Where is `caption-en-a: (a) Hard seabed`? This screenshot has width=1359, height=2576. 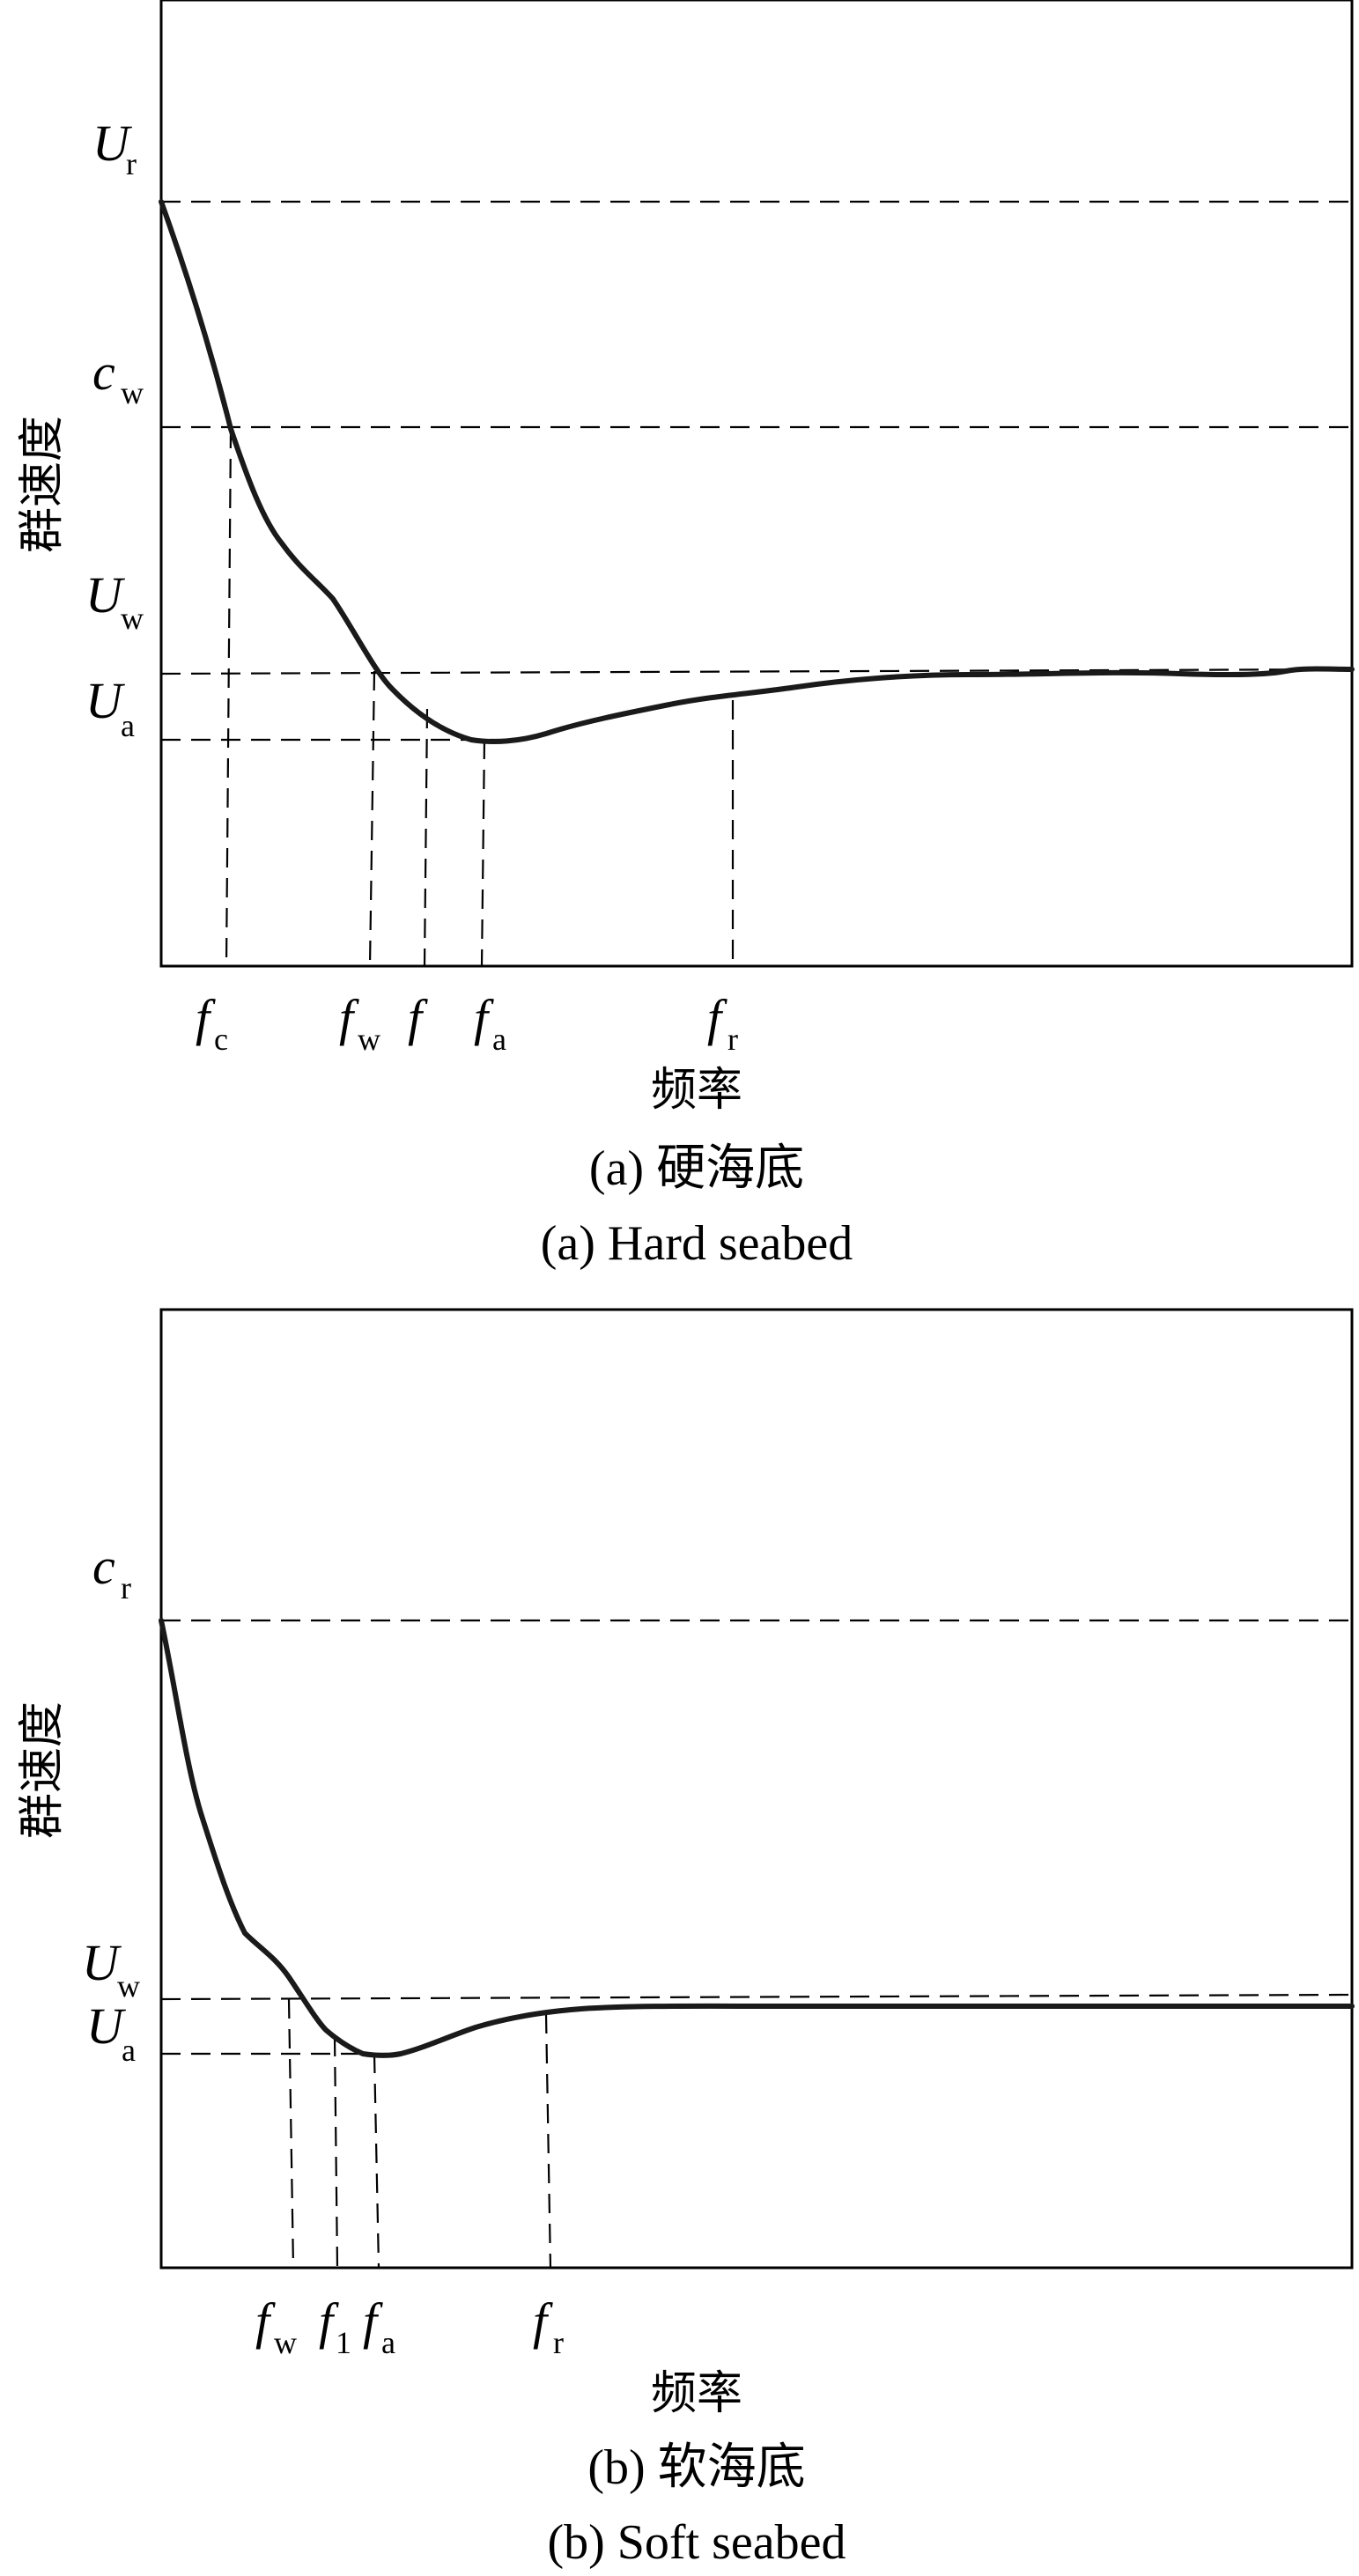
caption-en-a: (a) Hard seabed is located at coordinates (697, 1243).